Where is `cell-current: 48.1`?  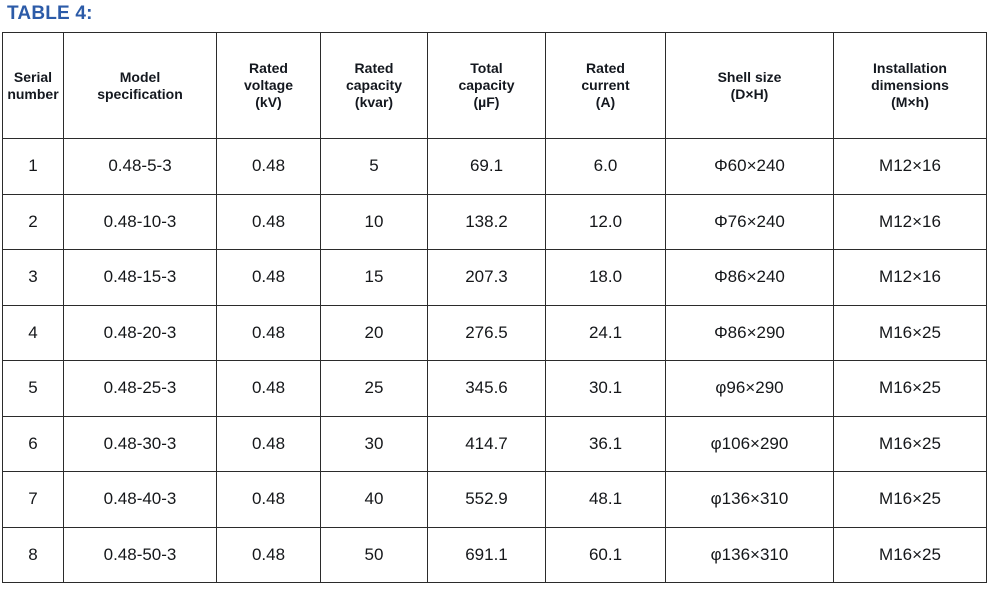 cell-current: 48.1 is located at coordinates (605, 499).